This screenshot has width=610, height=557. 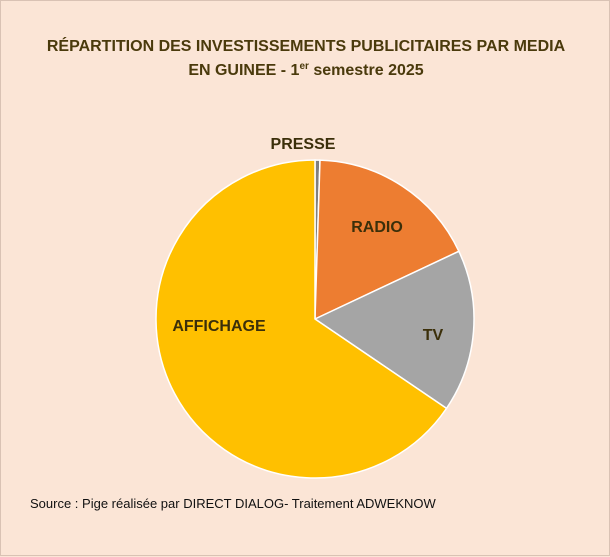 I want to click on slice-label-affichage: AFFICHAGE, so click(x=219, y=326).